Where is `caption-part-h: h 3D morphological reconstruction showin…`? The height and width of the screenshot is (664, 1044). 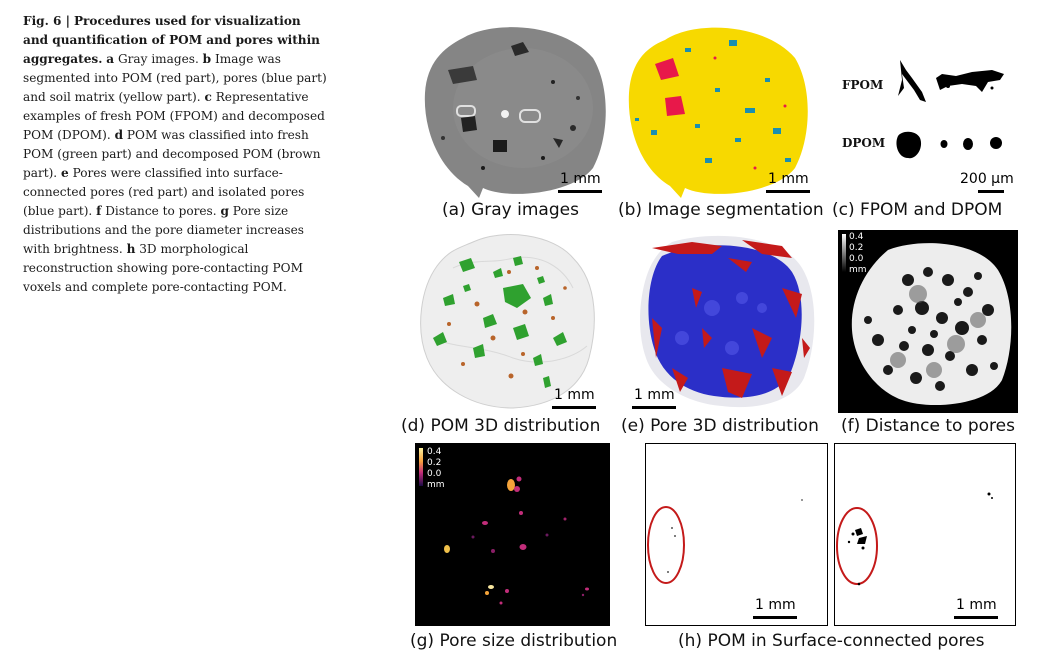
caption-part-h: h 3D morphological reconstruction showin… is located at coordinates (163, 268).